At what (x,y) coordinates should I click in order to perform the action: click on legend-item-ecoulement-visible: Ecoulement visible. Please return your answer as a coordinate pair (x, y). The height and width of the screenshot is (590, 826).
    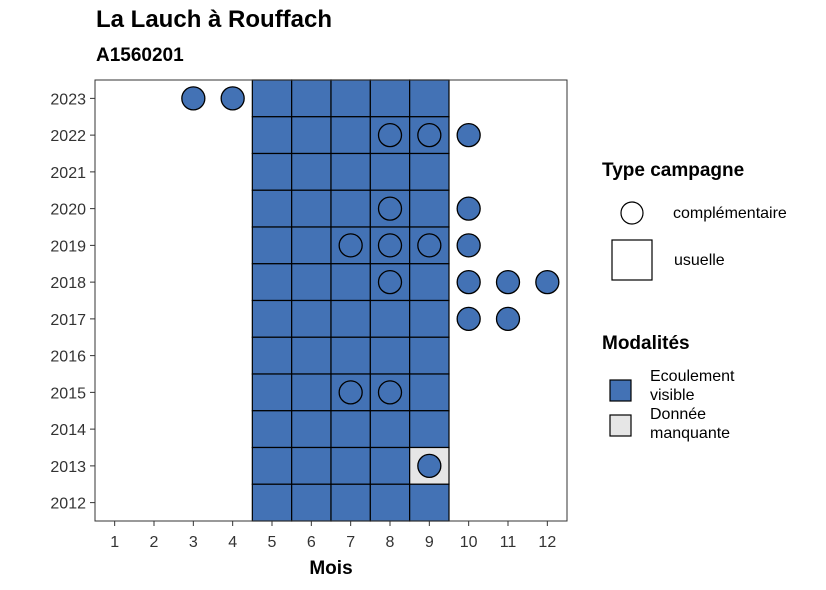
    Looking at the image, I should click on (678, 386).